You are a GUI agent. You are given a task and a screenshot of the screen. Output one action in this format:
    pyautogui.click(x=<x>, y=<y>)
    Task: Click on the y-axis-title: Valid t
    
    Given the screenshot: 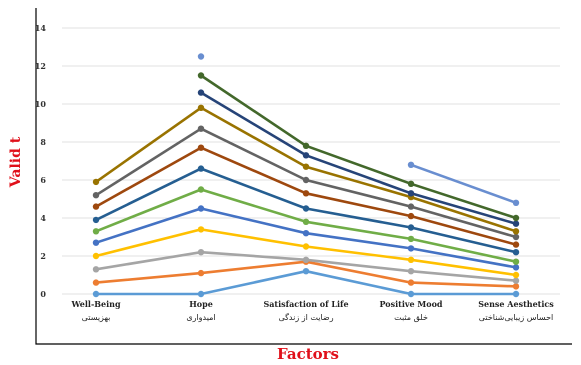 What is the action you would take?
    pyautogui.click(x=16, y=162)
    